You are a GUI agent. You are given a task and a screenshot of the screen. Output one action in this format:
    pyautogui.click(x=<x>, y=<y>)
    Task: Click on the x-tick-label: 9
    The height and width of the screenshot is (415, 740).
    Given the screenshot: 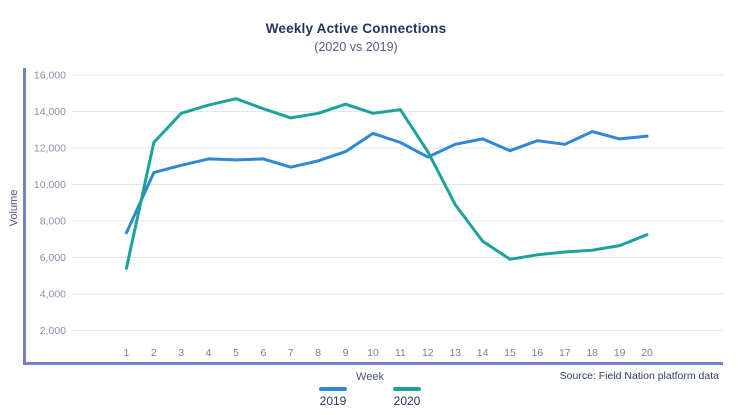 What is the action you would take?
    pyautogui.click(x=346, y=353)
    